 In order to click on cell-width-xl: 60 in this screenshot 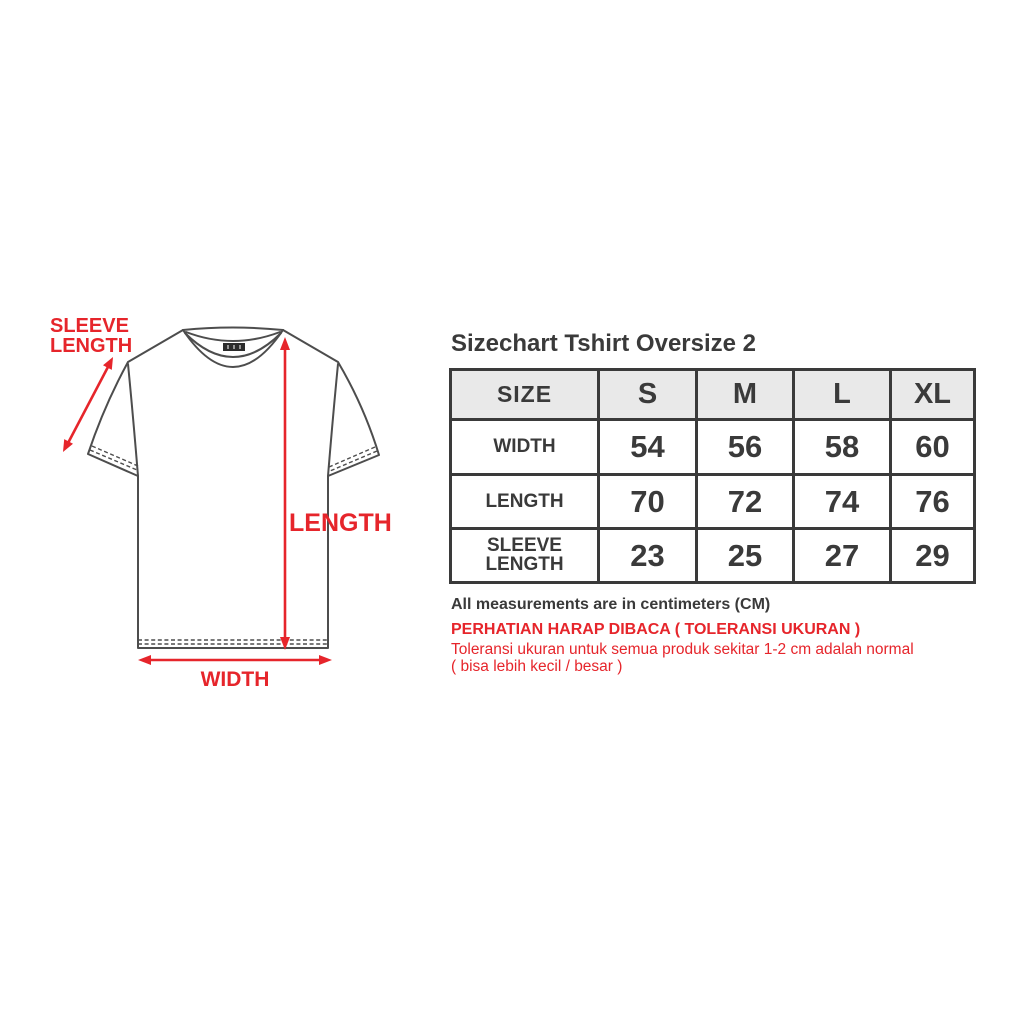, I will do `click(932, 447)`.